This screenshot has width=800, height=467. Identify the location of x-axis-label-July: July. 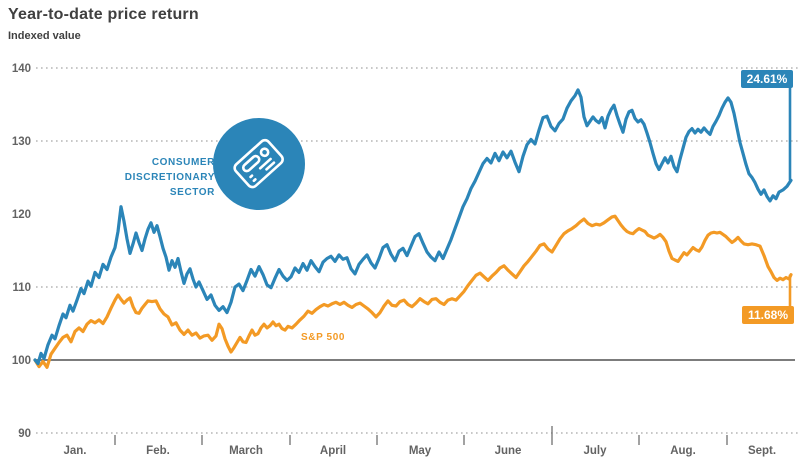
(595, 451).